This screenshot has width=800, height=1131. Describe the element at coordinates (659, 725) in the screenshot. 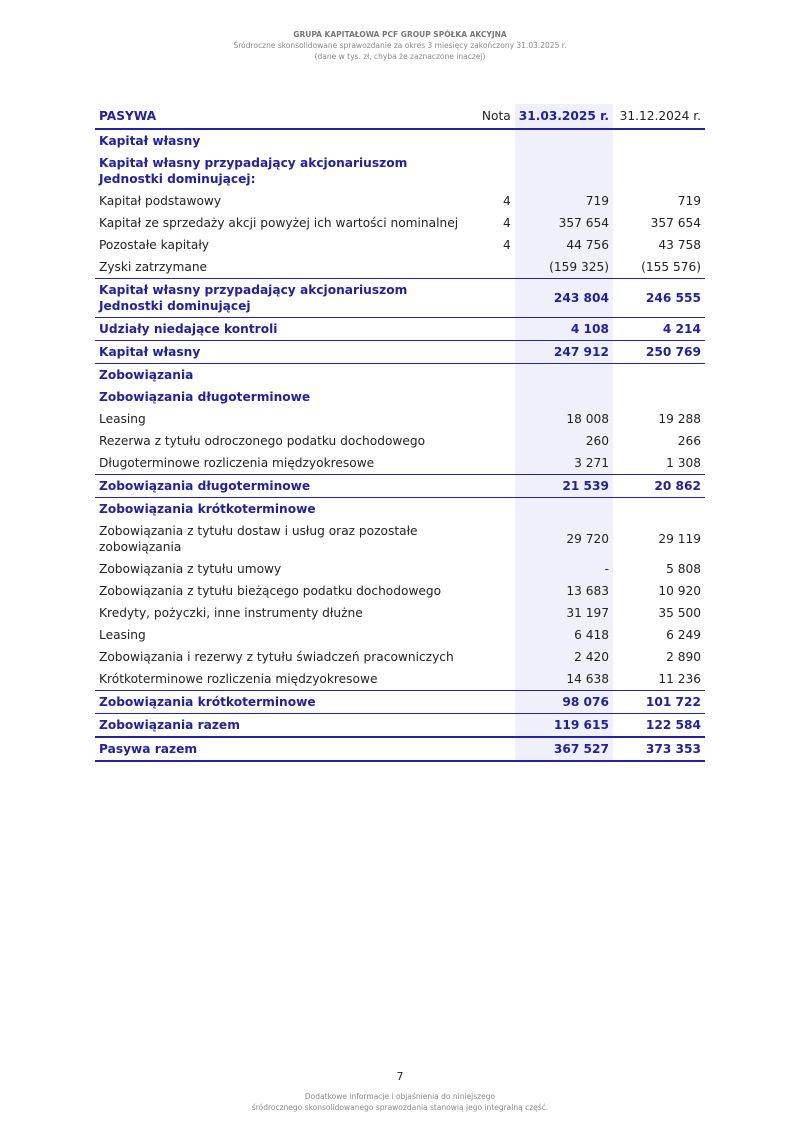

I see `value: 122 584` at that location.